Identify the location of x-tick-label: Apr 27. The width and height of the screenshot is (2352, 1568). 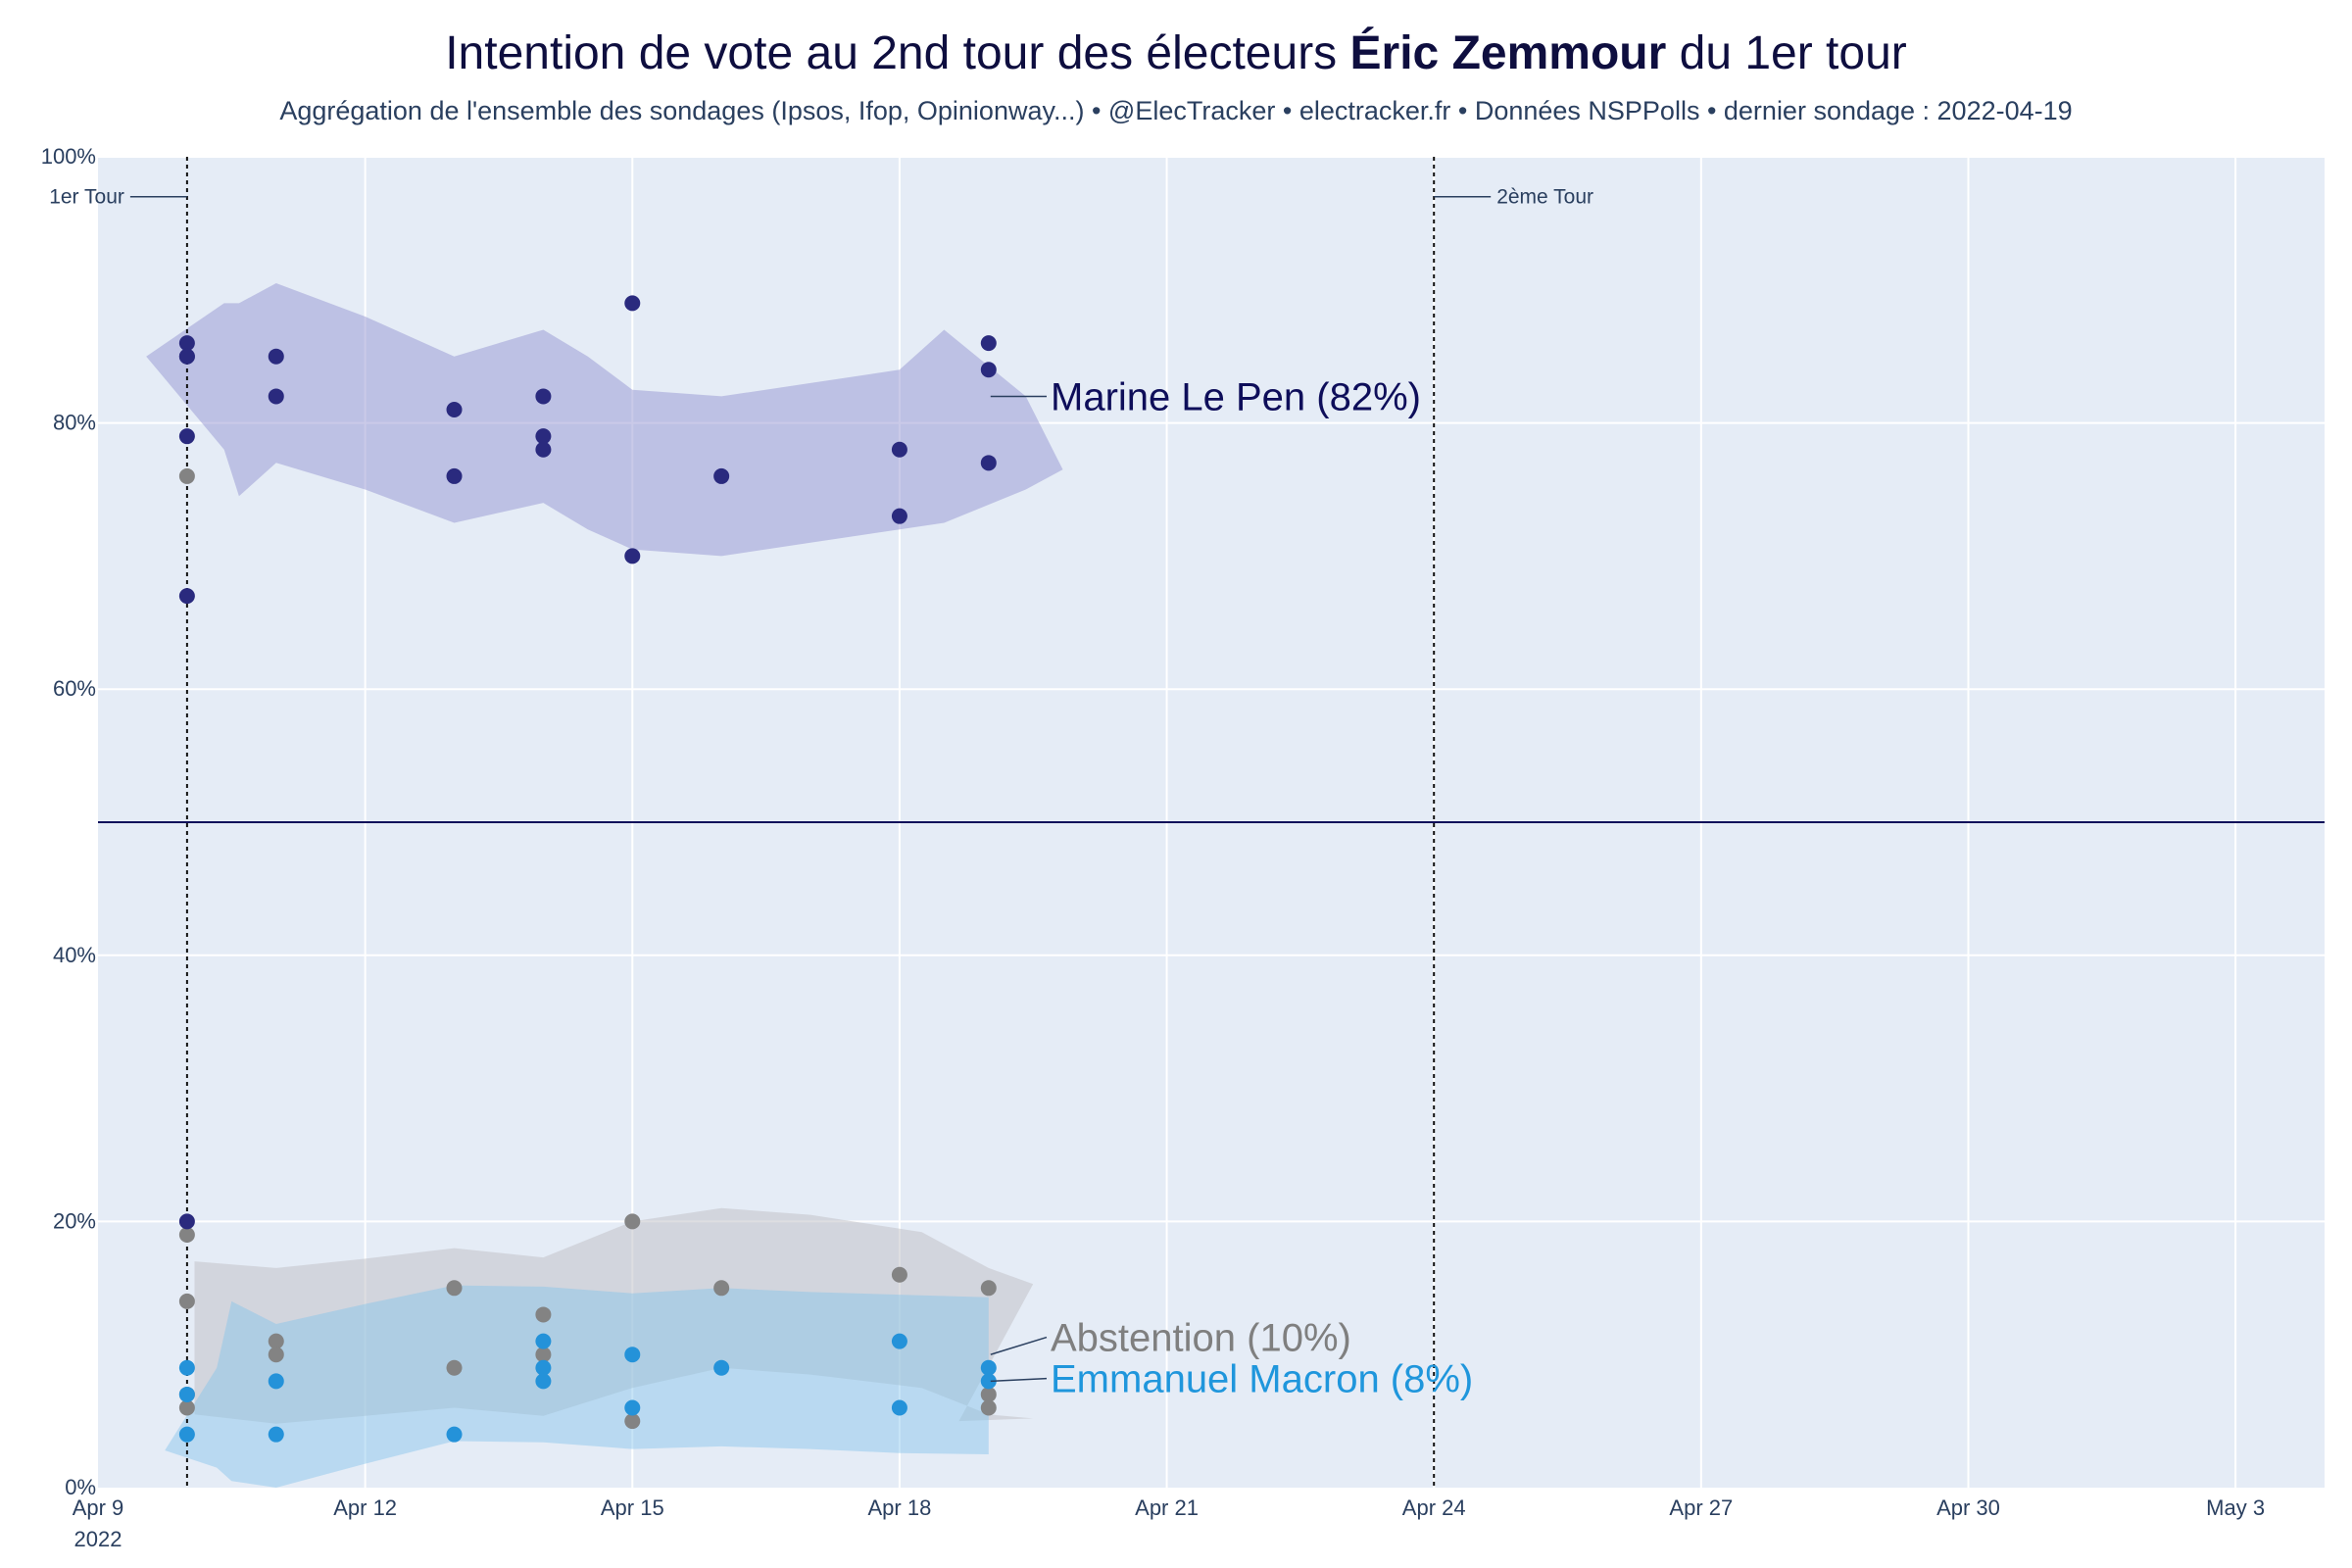
(1701, 1507).